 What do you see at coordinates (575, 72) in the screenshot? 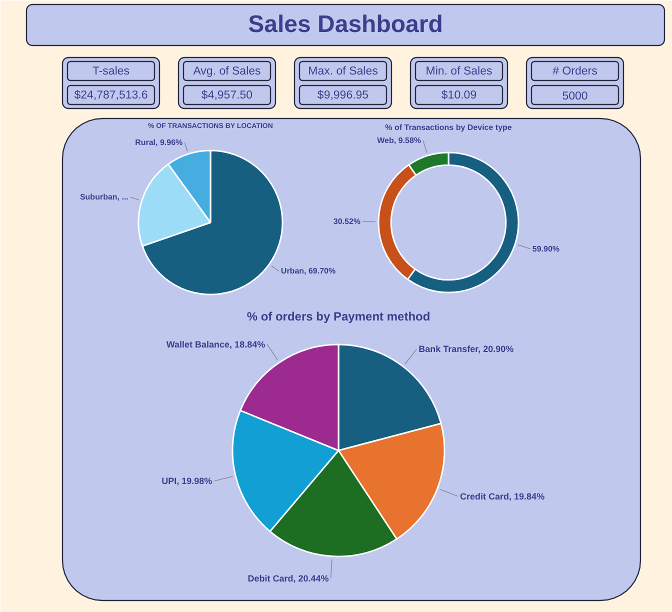
I see `text: # Orders` at bounding box center [575, 72].